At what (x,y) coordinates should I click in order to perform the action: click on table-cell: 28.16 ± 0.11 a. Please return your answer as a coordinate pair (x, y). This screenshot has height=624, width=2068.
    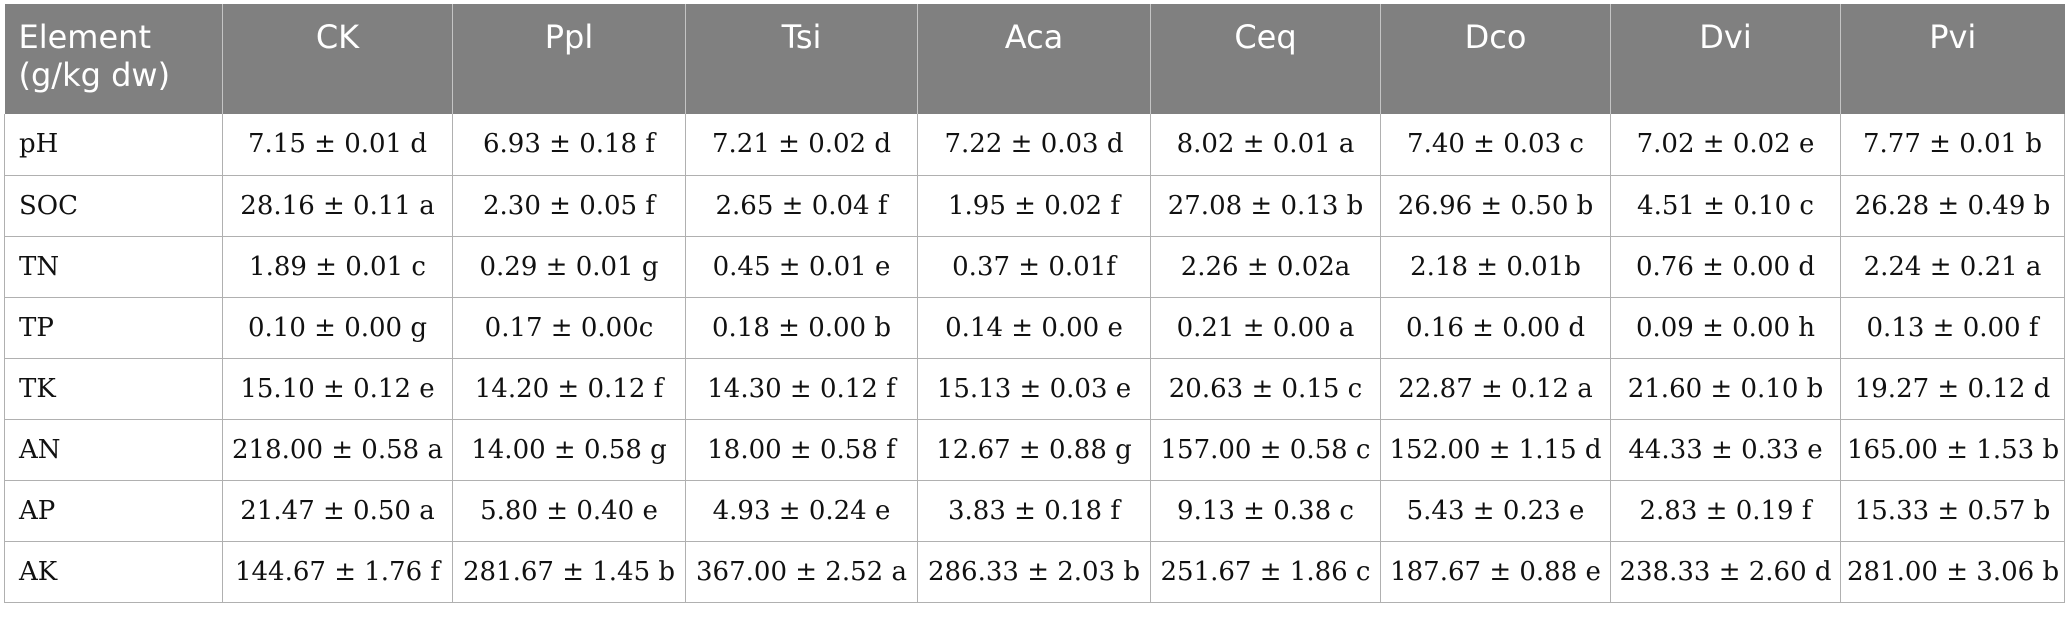
    Looking at the image, I should click on (337, 206).